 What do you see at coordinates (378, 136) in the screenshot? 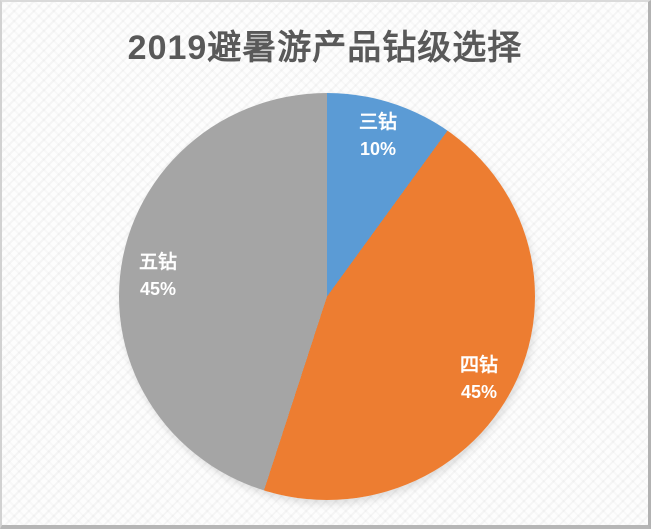
I see `slice-label-3diamond: 三钻 10%` at bounding box center [378, 136].